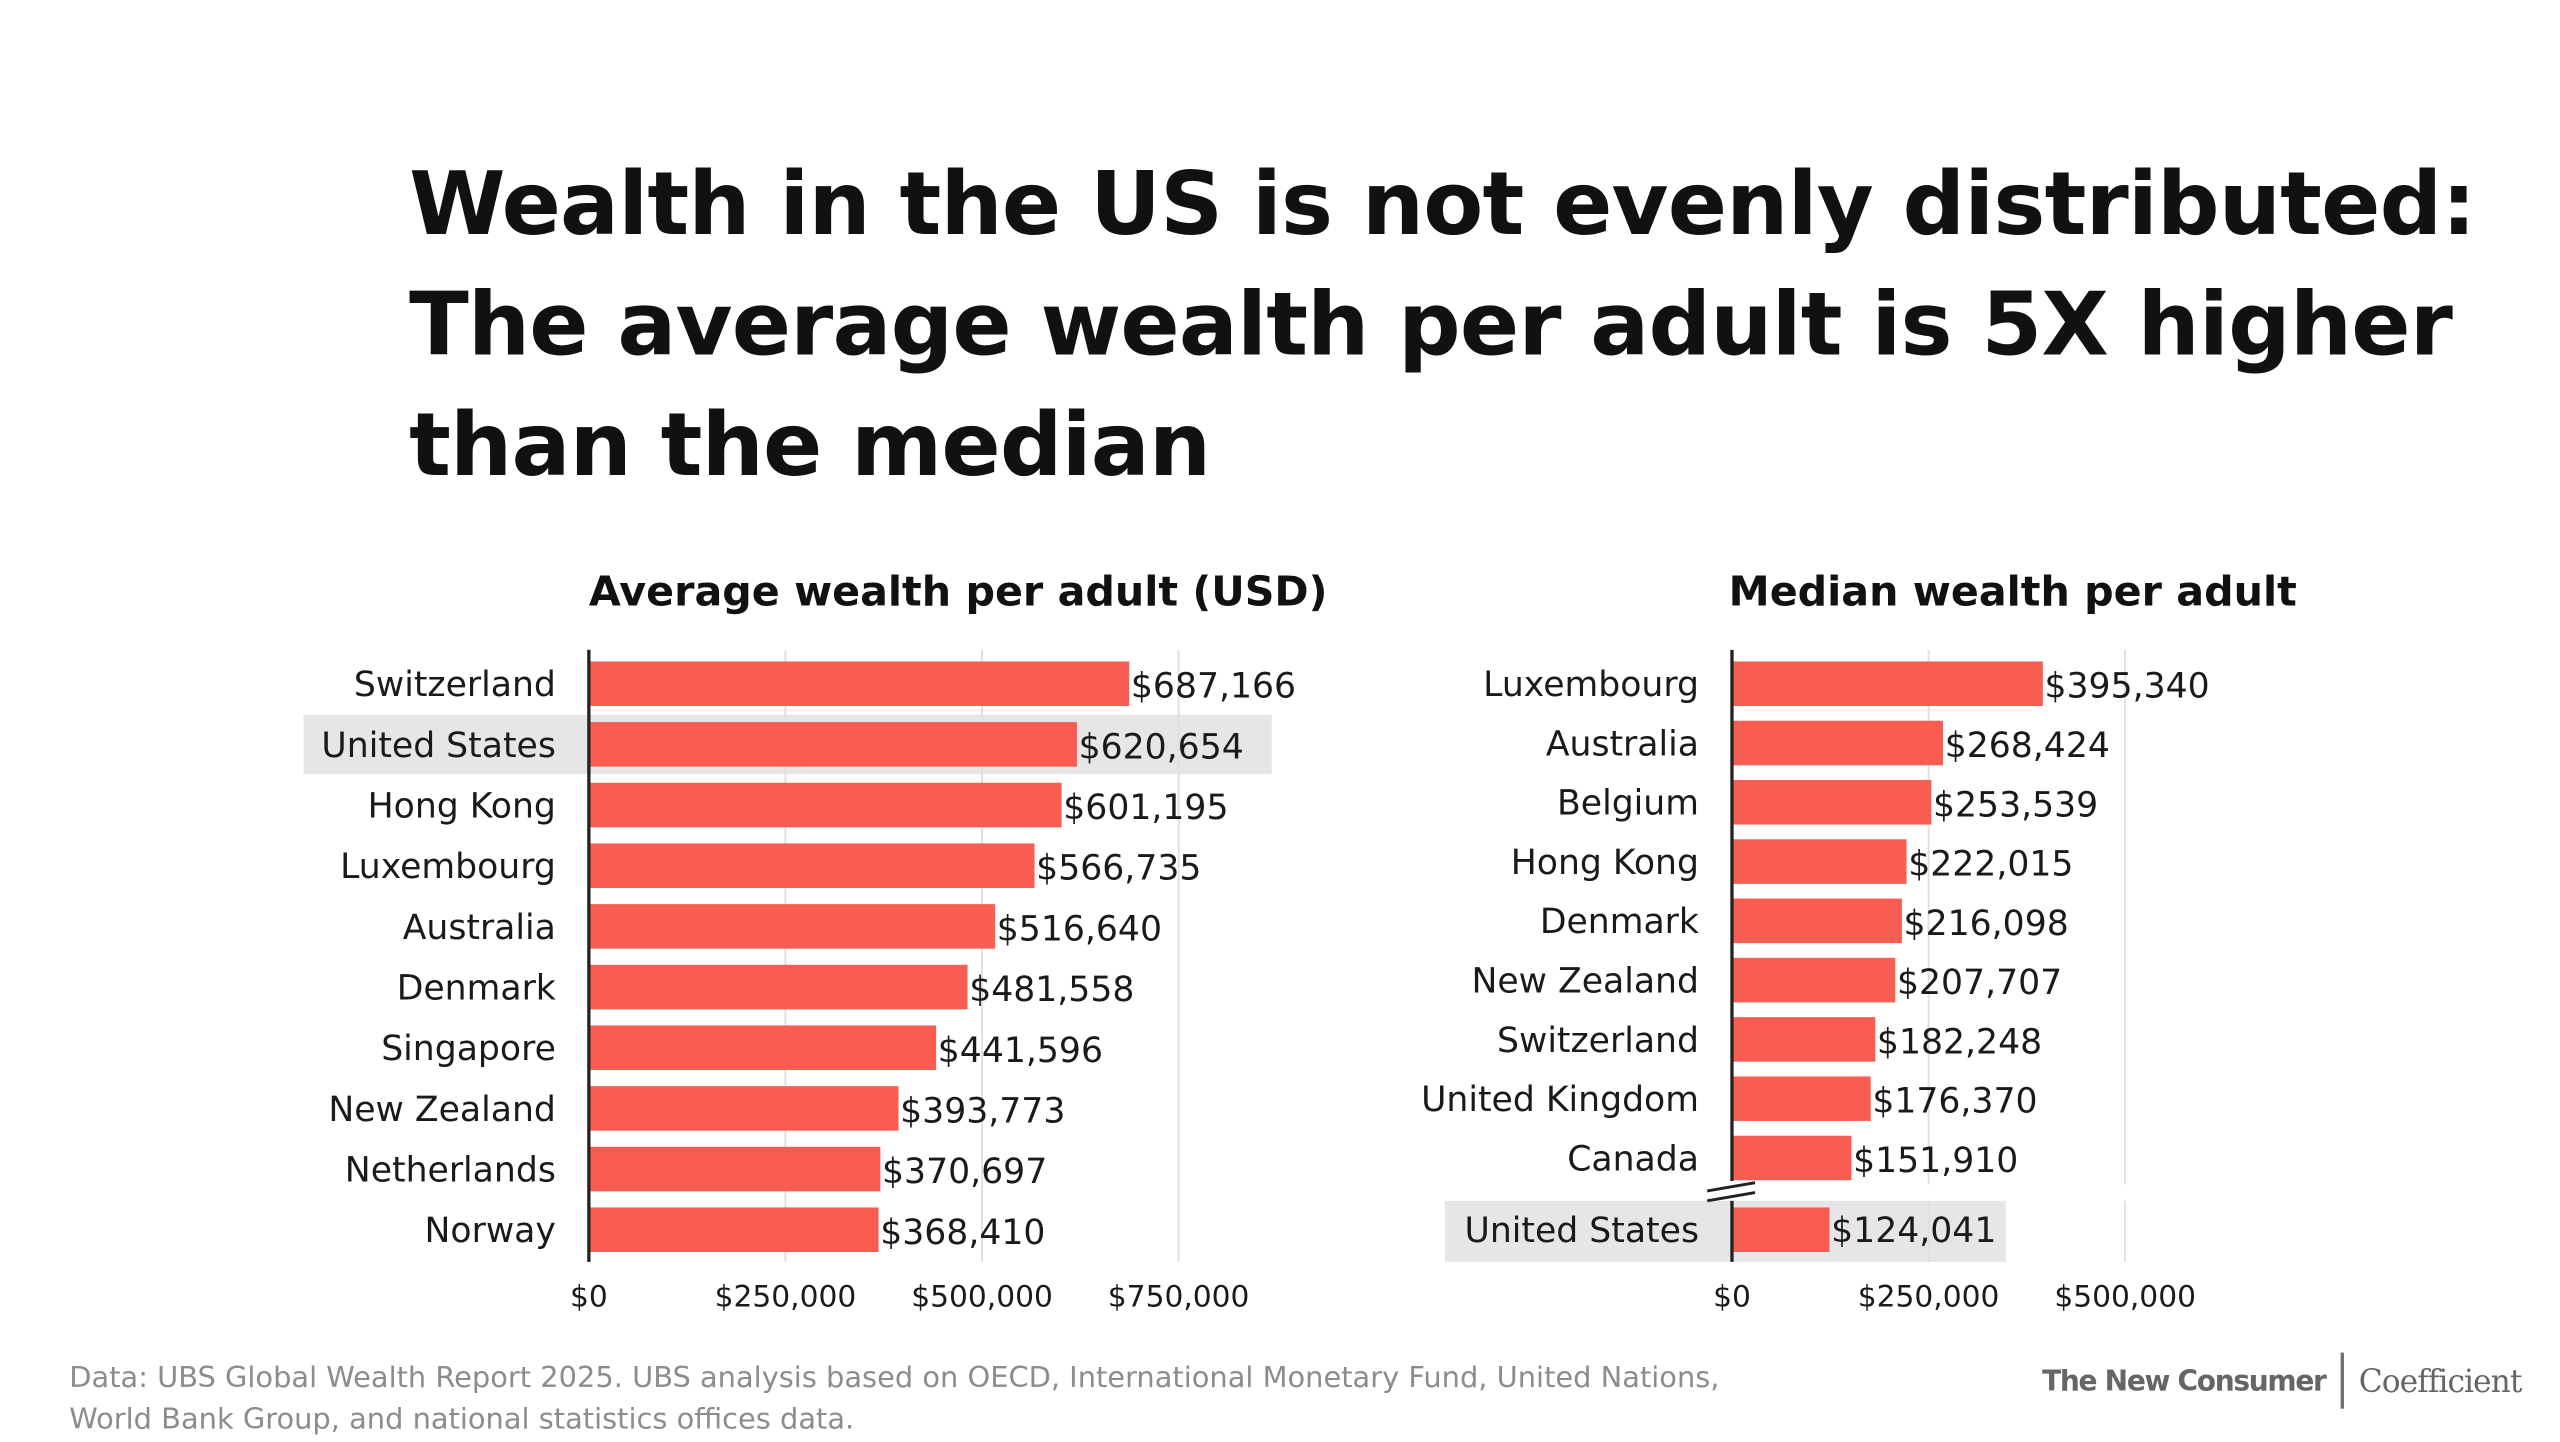  What do you see at coordinates (1954, 1102) in the screenshot?
I see `value-label-united-kingdom: $176,370` at bounding box center [1954, 1102].